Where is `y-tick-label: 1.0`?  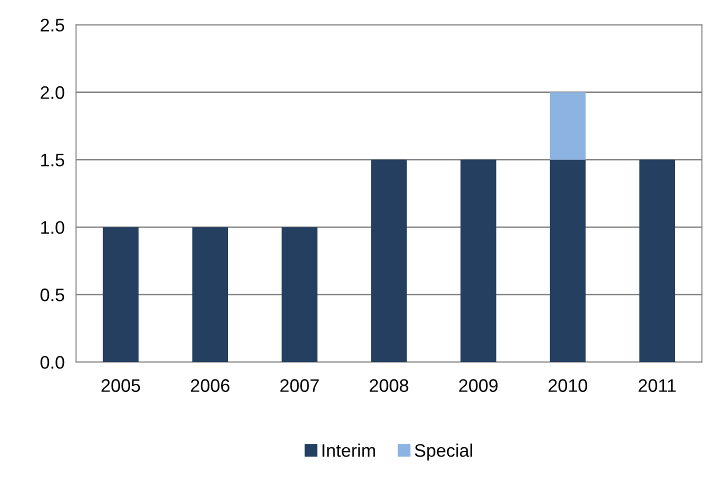
y-tick-label: 1.0 is located at coordinates (52, 227).